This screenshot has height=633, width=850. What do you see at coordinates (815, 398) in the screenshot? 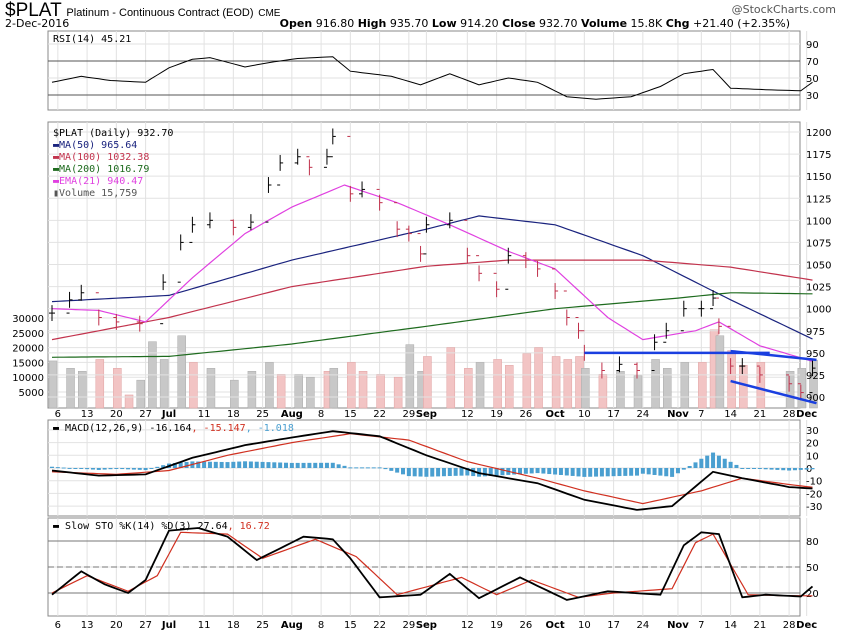
I see `price-tick-label: 900` at bounding box center [815, 398].